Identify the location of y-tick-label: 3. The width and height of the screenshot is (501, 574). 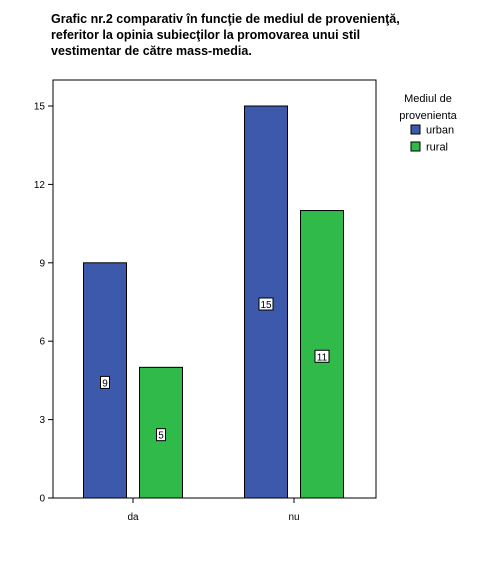
(42, 420).